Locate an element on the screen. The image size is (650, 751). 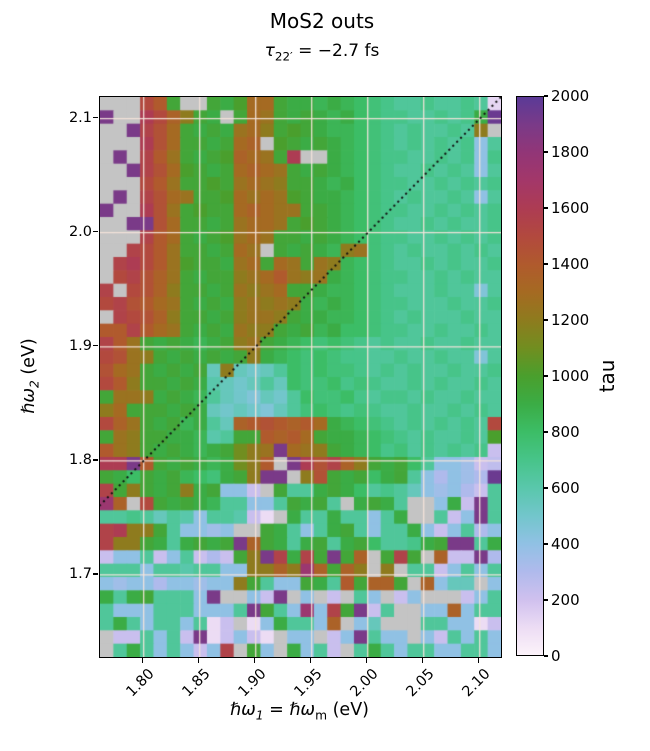
x-tick-label: 1.85 is located at coordinates (197, 683).